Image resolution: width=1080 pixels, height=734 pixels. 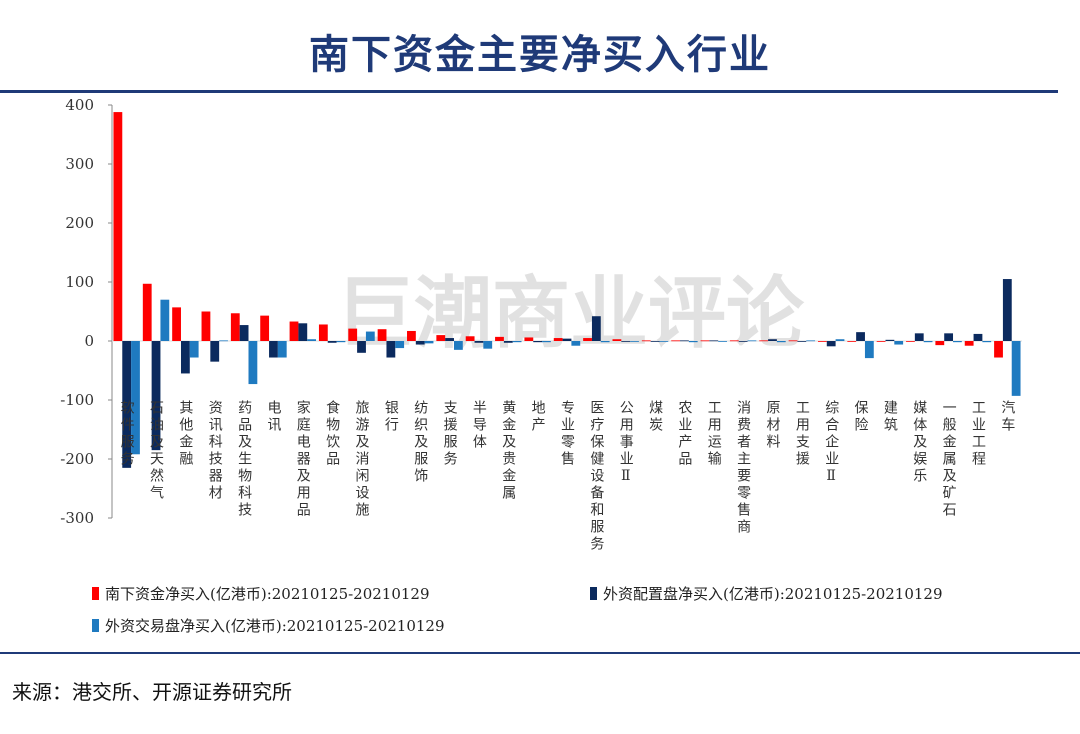 I want to click on x-tick-label: 汽车, so click(x=1007, y=417).